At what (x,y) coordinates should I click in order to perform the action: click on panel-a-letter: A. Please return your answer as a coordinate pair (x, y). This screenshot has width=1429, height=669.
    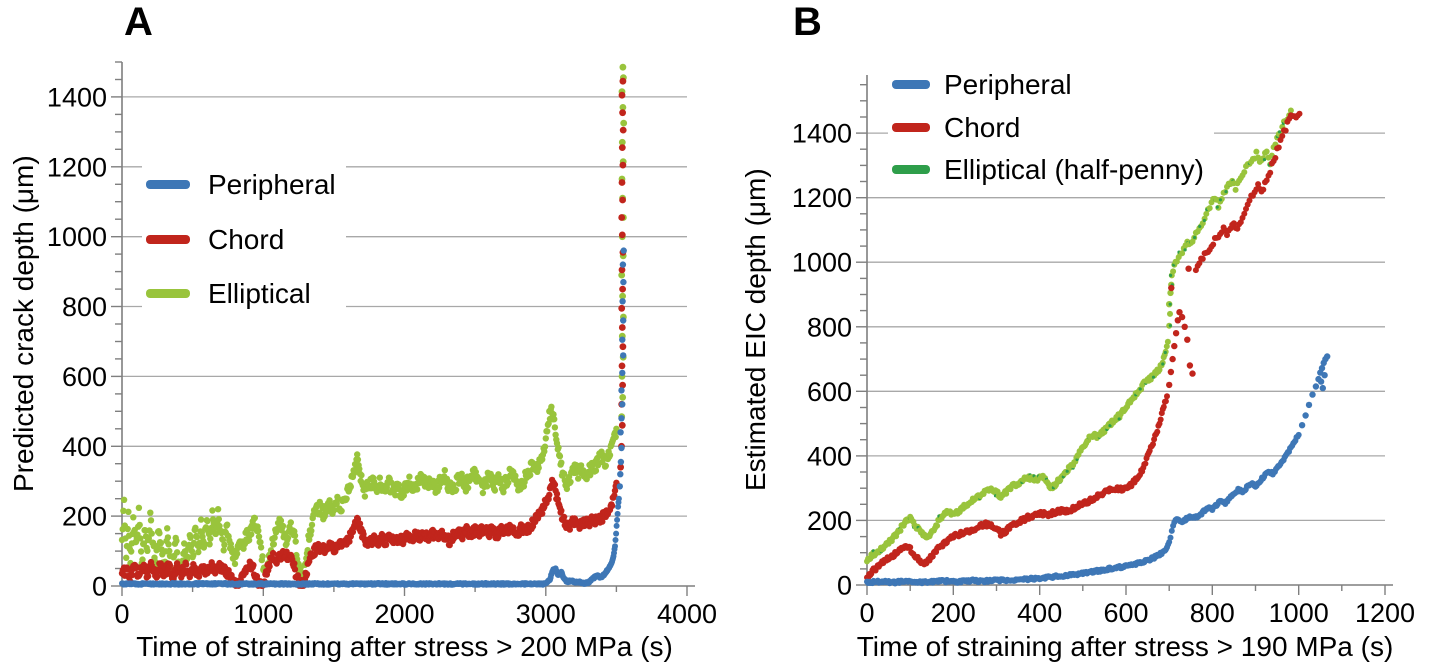
    Looking at the image, I should click on (138, 22).